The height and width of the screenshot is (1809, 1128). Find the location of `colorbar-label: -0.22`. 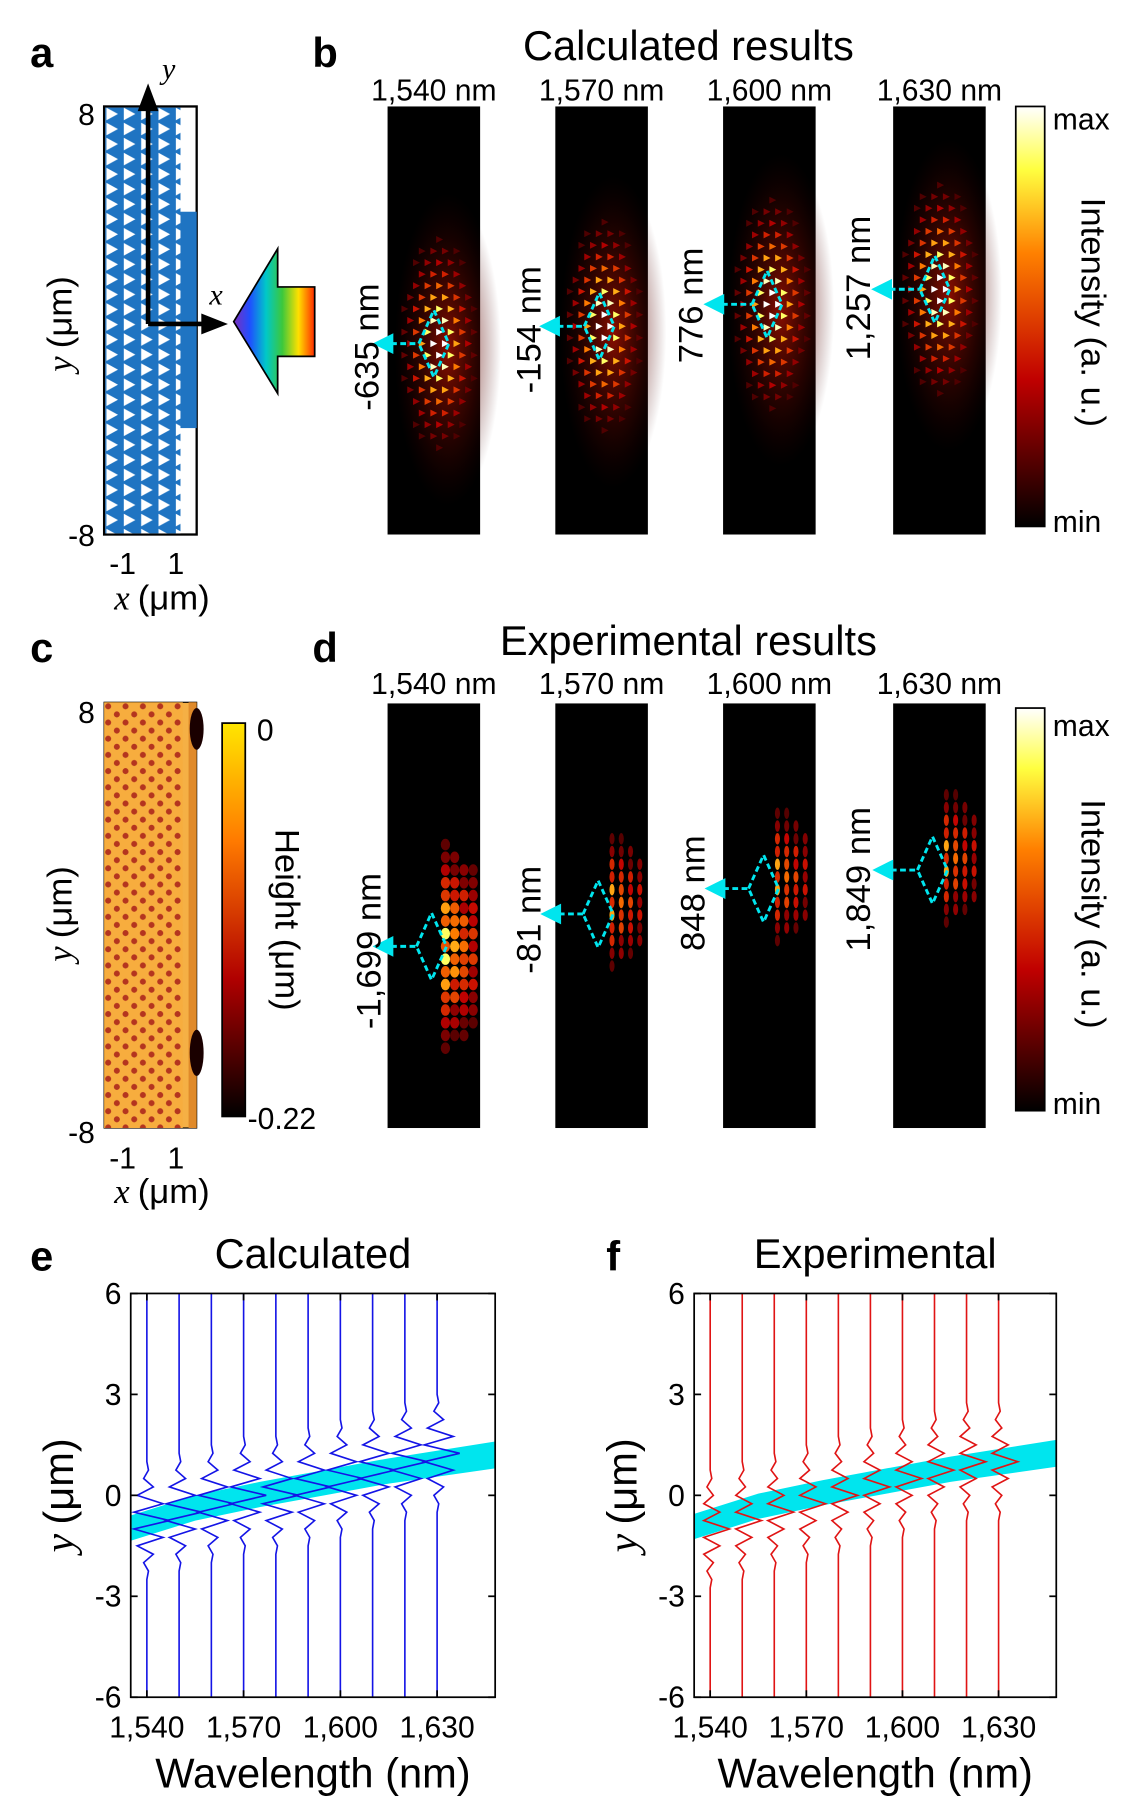

colorbar-label: -0.22 is located at coordinates (282, 1119).